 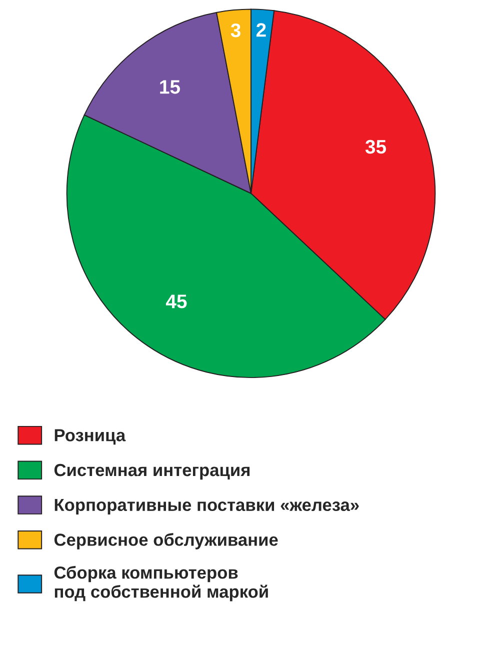 What do you see at coordinates (206, 506) in the screenshot?
I see `legend-label: Корпоративные поставки «железа»` at bounding box center [206, 506].